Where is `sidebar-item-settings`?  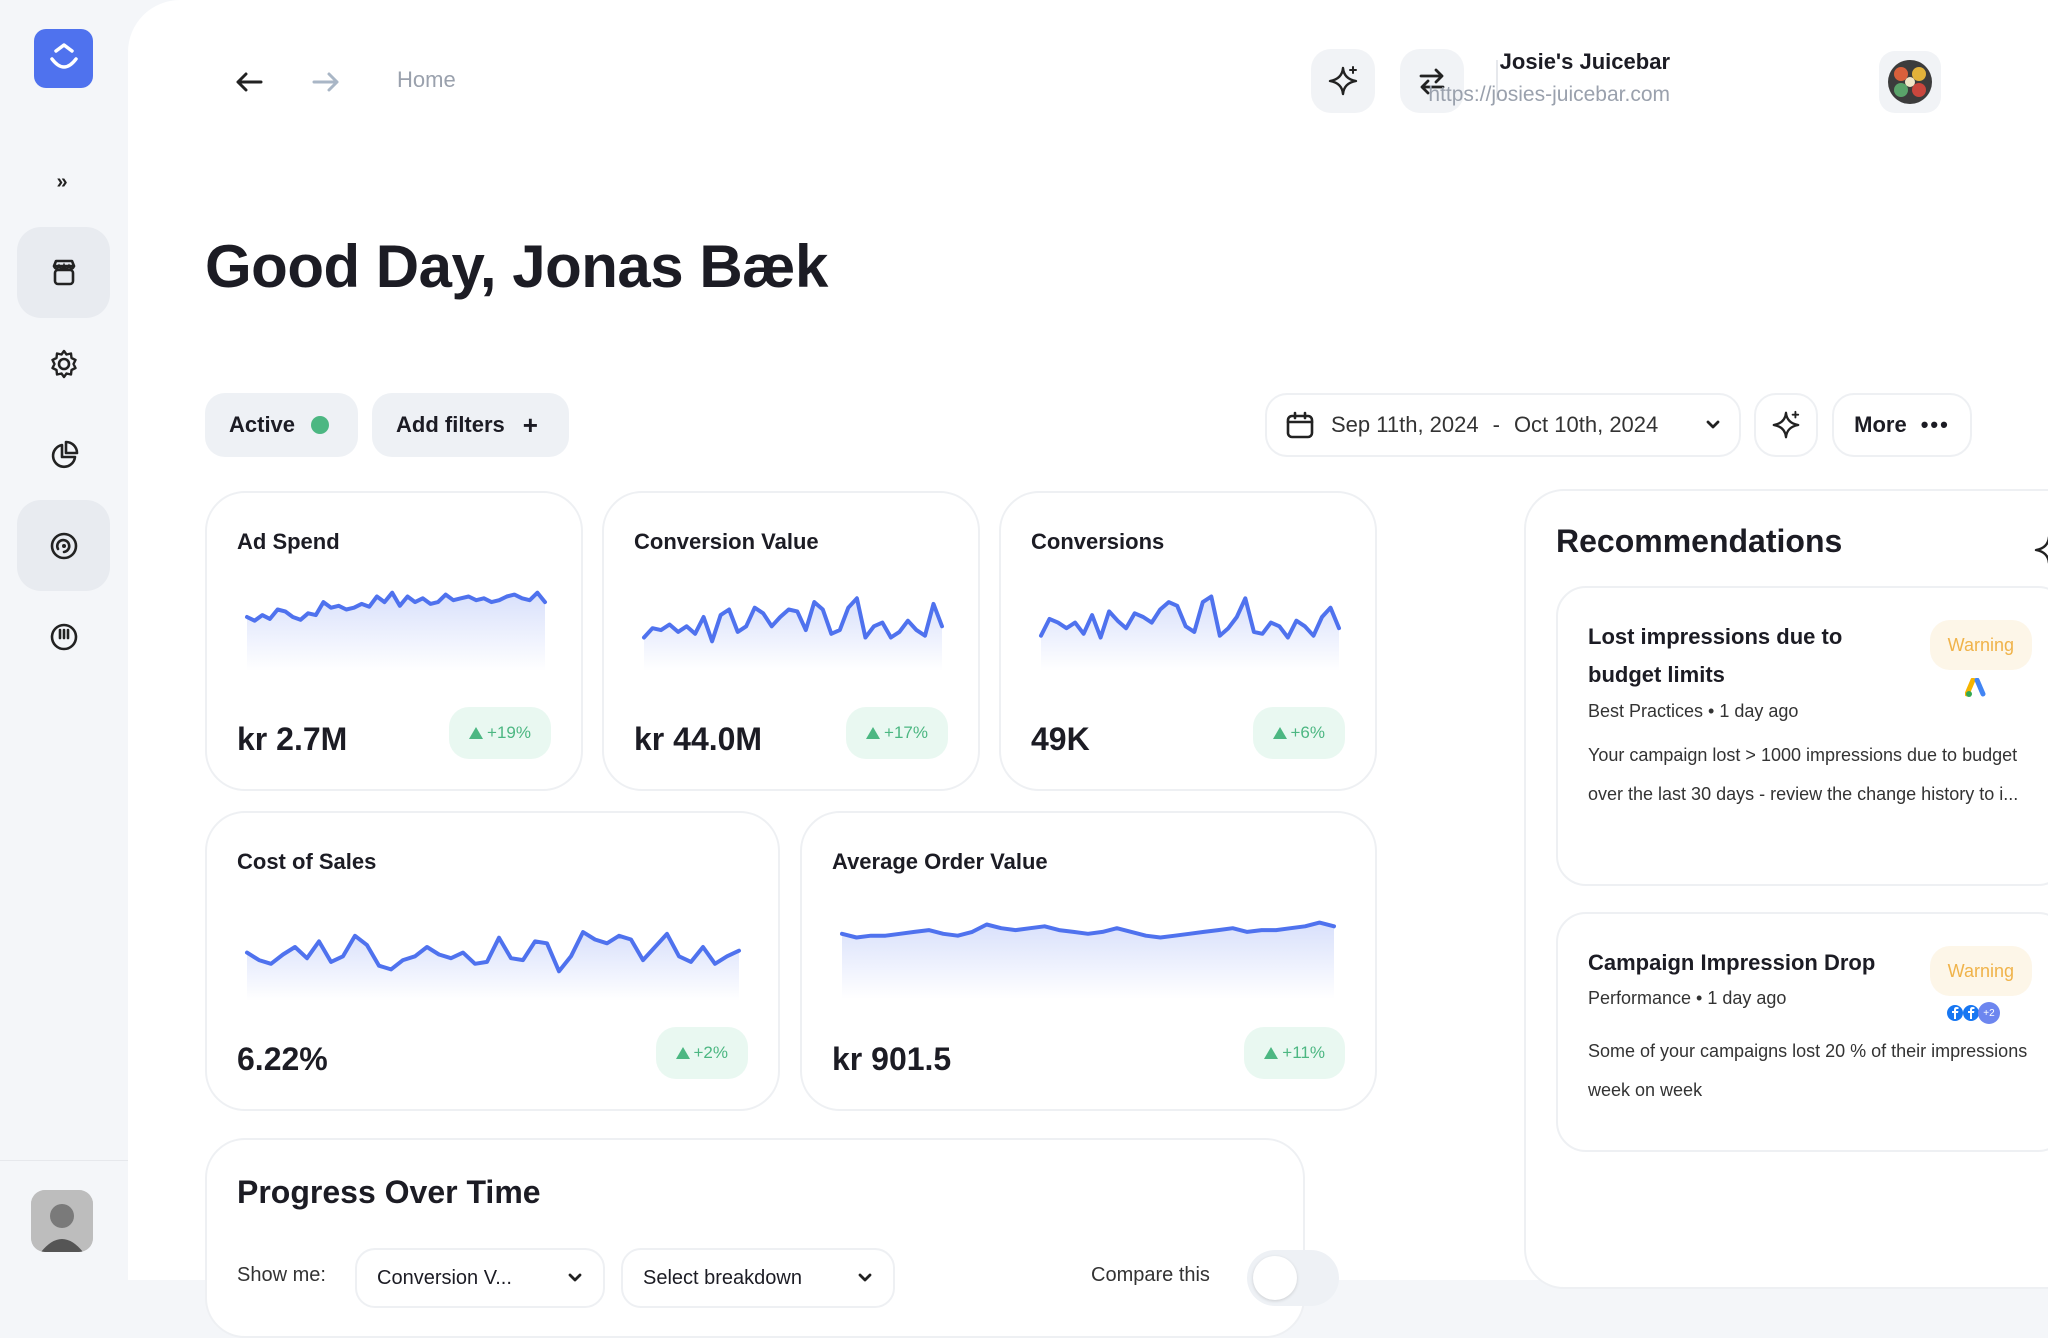
sidebar-item-settings is located at coordinates (63, 363).